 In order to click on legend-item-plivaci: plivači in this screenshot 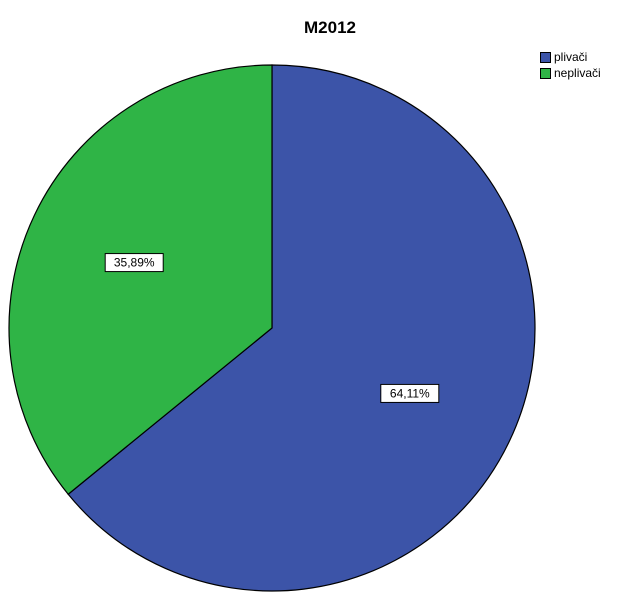, I will do `click(570, 57)`.